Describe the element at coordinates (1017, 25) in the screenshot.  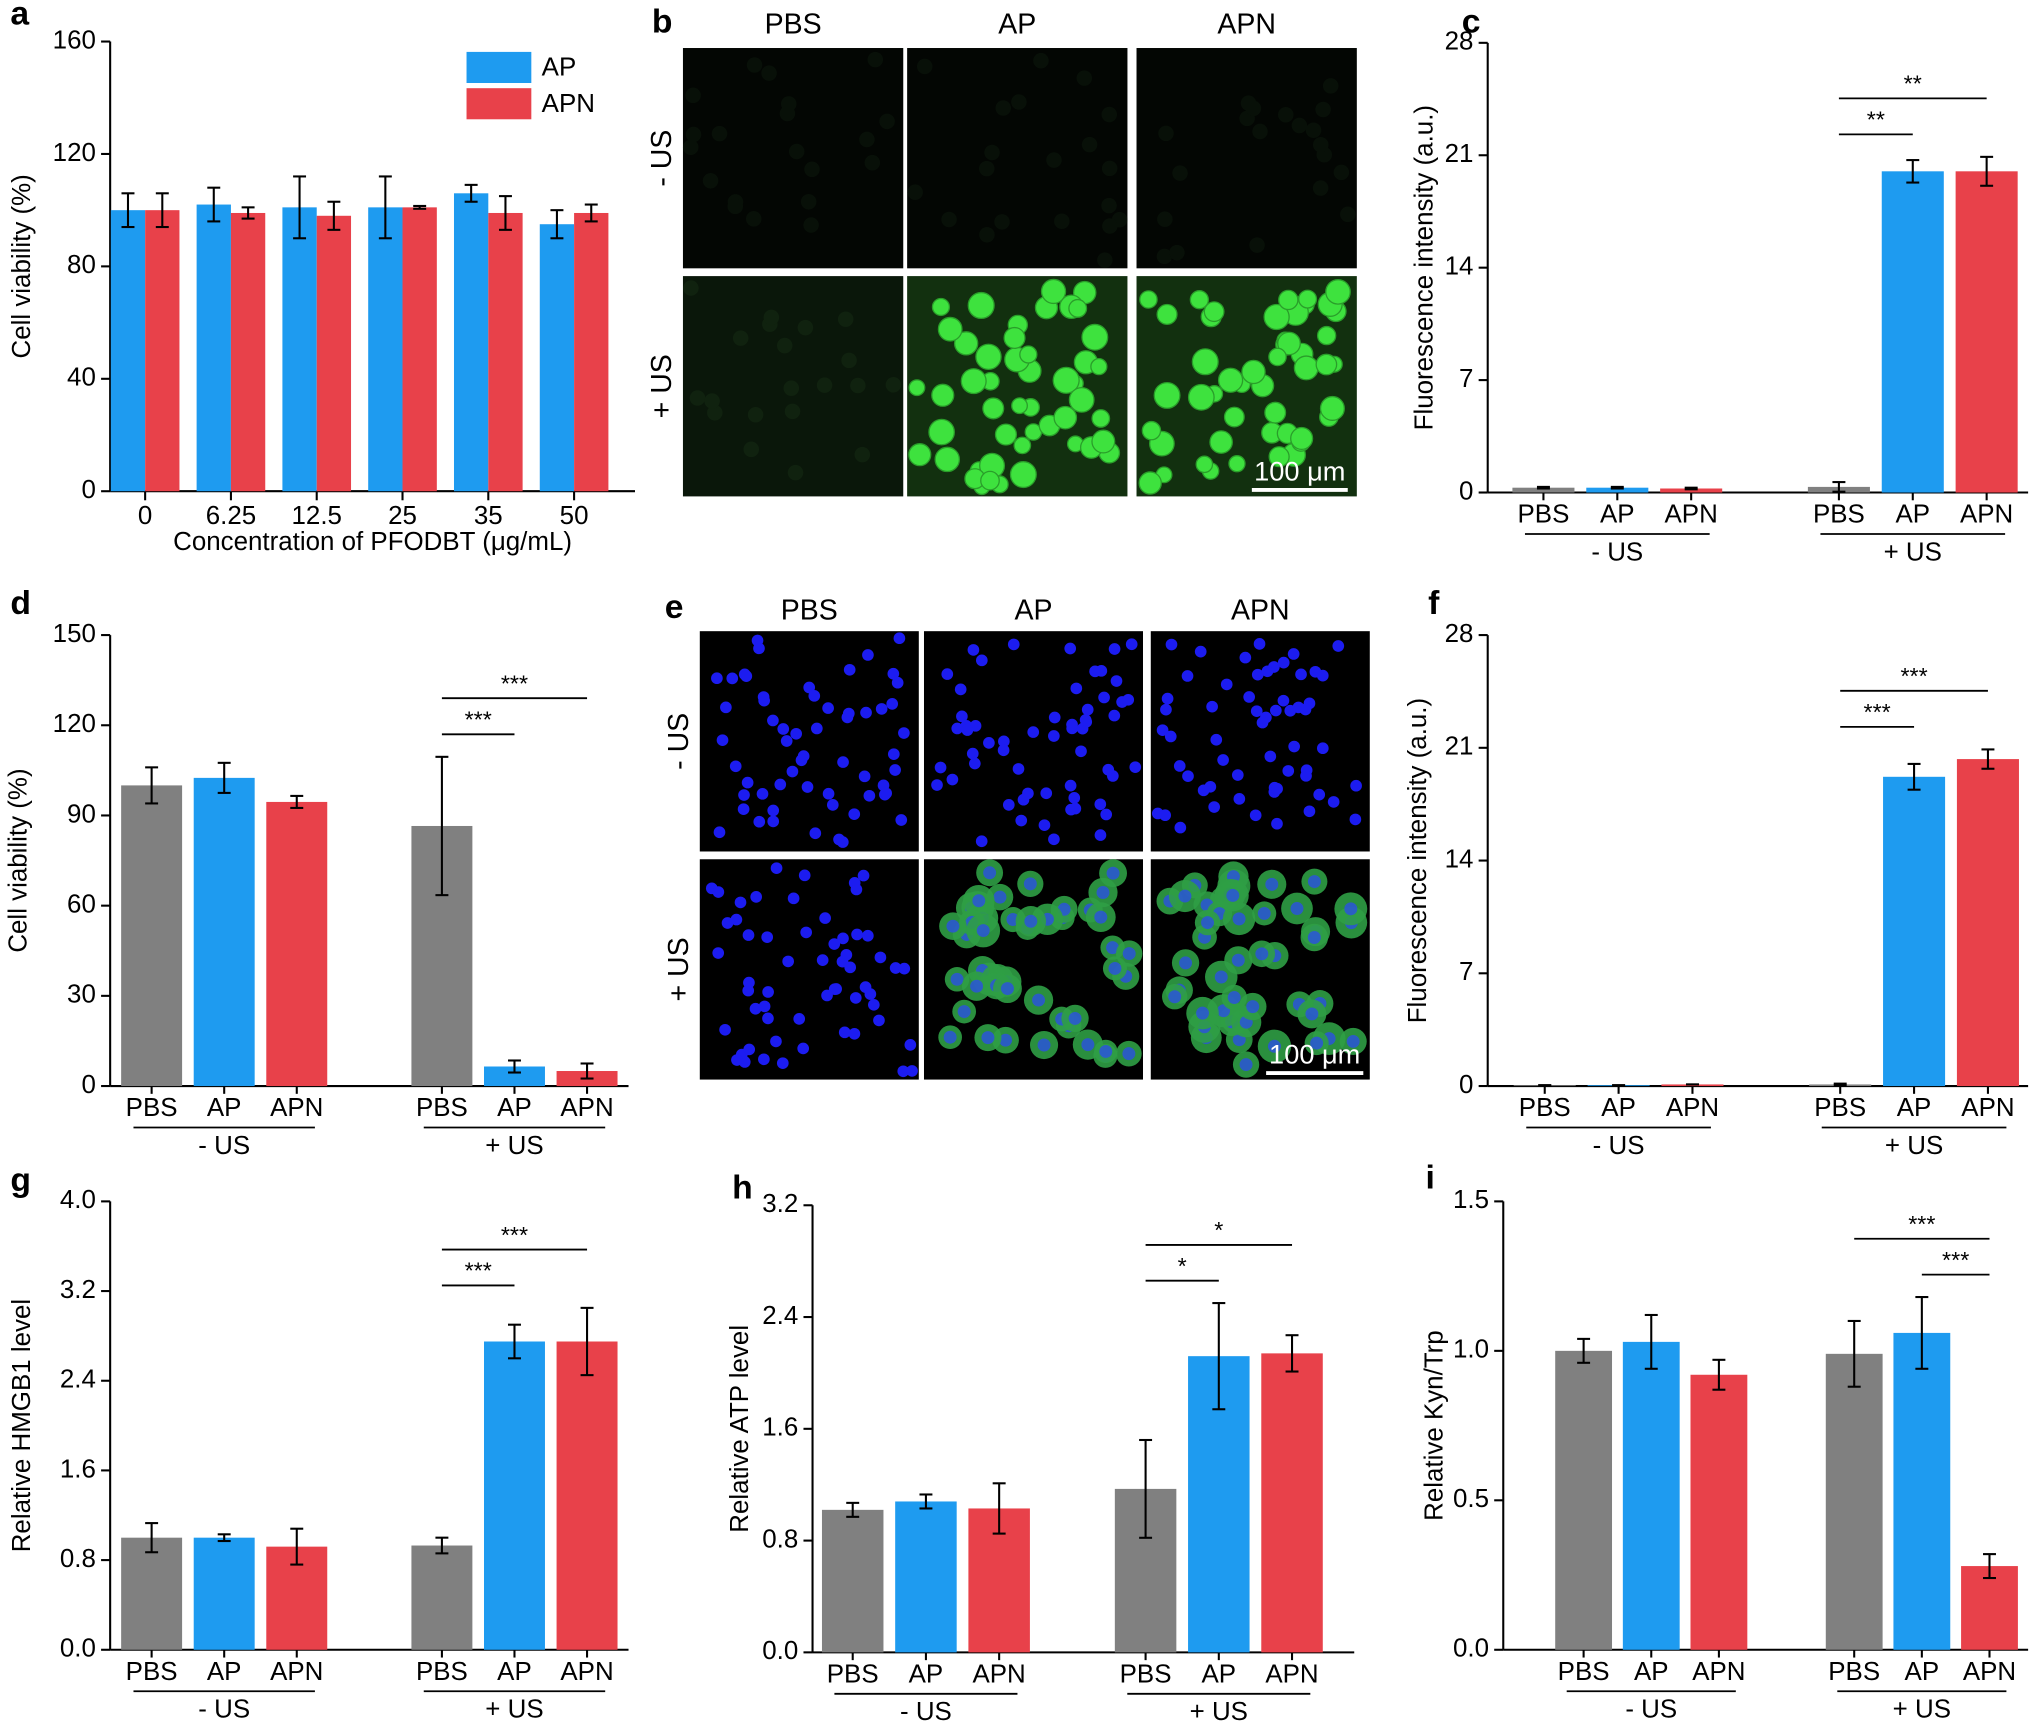
I see `column-label: AP` at that location.